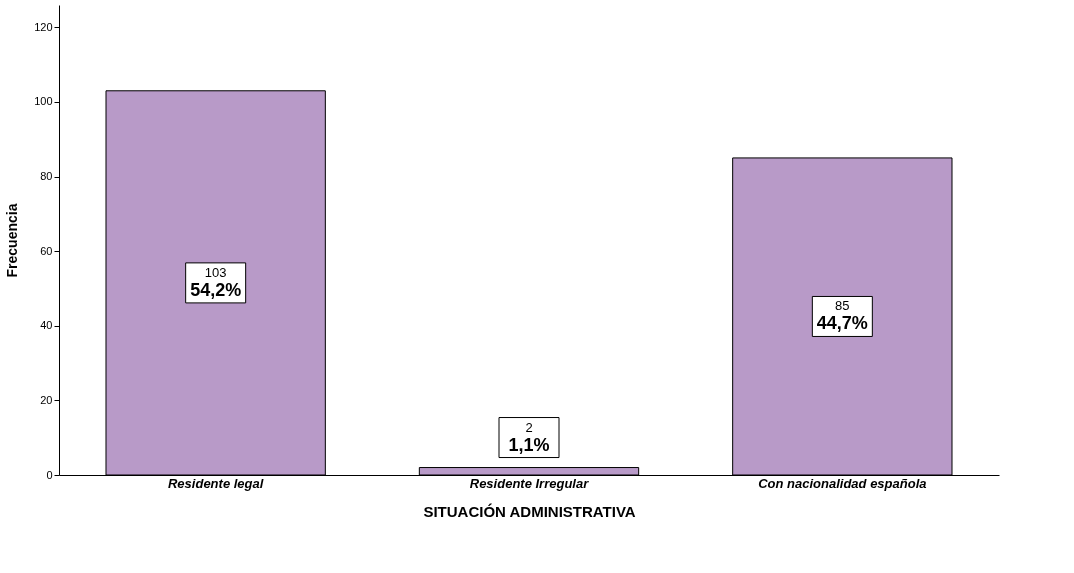  Describe the element at coordinates (43, 101) in the screenshot. I see `y-tick-label: 100` at that location.